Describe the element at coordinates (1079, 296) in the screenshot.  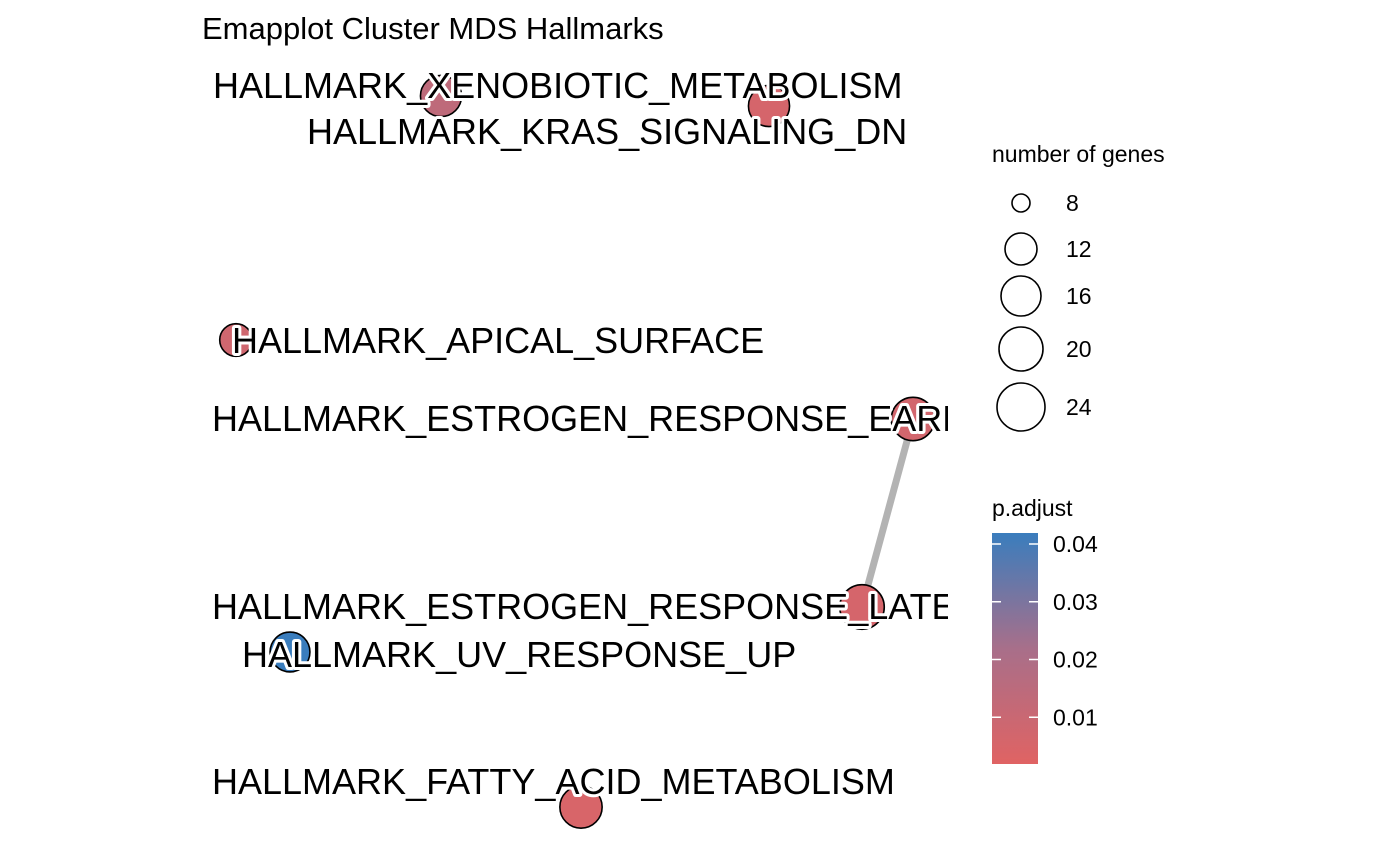
I see `size-legend-label-16: 16` at that location.